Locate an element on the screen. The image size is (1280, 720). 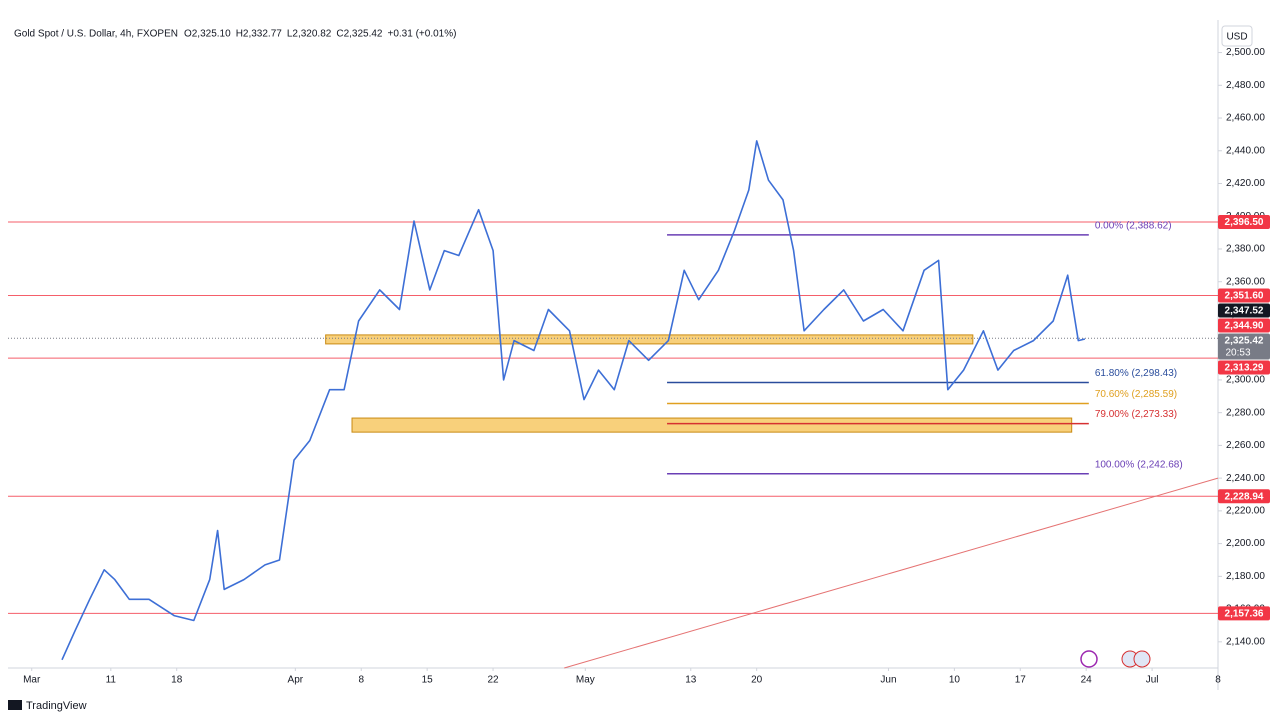
ohlc-value: L2,320.82 is located at coordinates (309, 34).